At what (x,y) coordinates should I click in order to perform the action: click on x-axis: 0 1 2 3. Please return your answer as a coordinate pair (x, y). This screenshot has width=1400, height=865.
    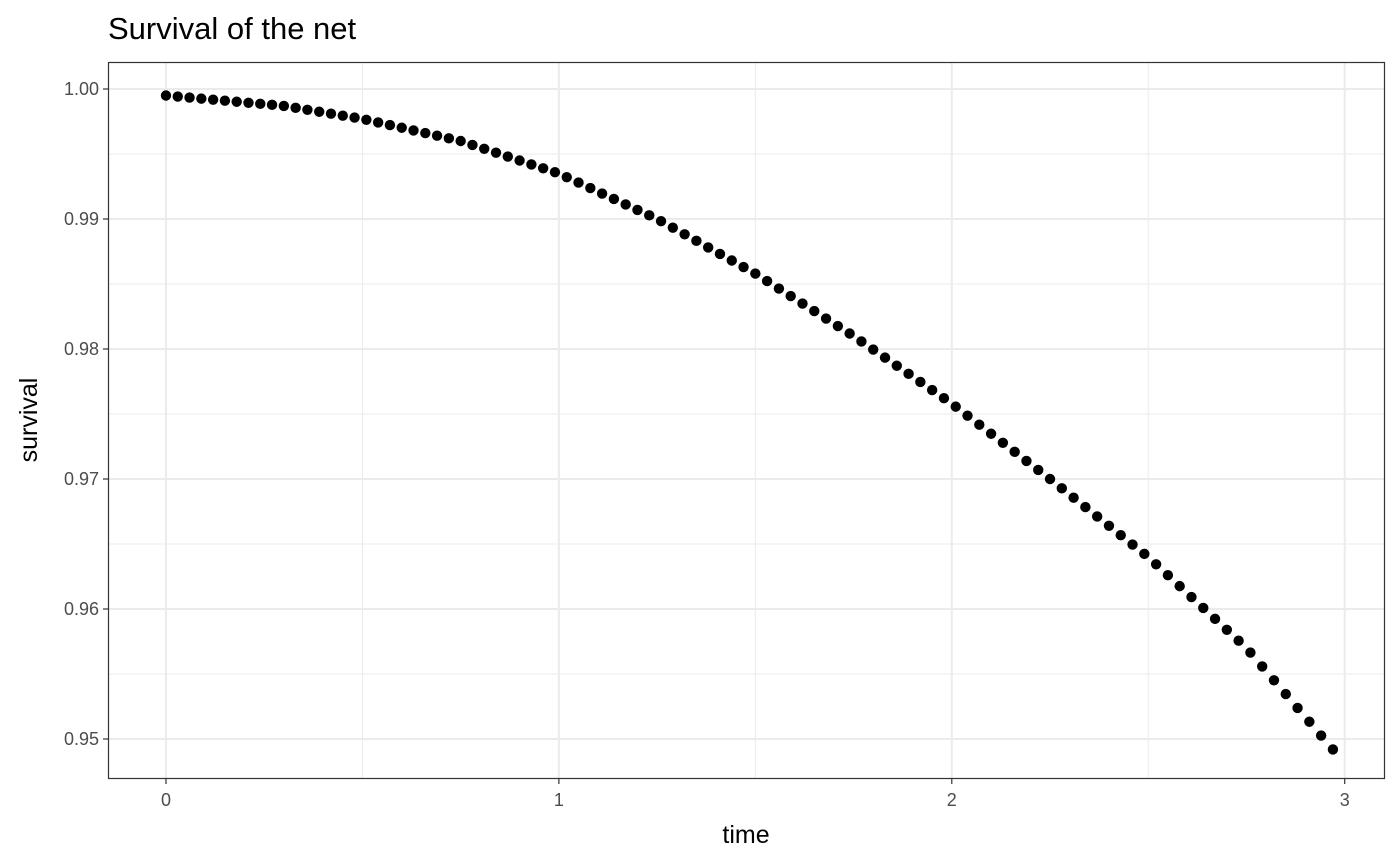
    Looking at the image, I should click on (755, 794).